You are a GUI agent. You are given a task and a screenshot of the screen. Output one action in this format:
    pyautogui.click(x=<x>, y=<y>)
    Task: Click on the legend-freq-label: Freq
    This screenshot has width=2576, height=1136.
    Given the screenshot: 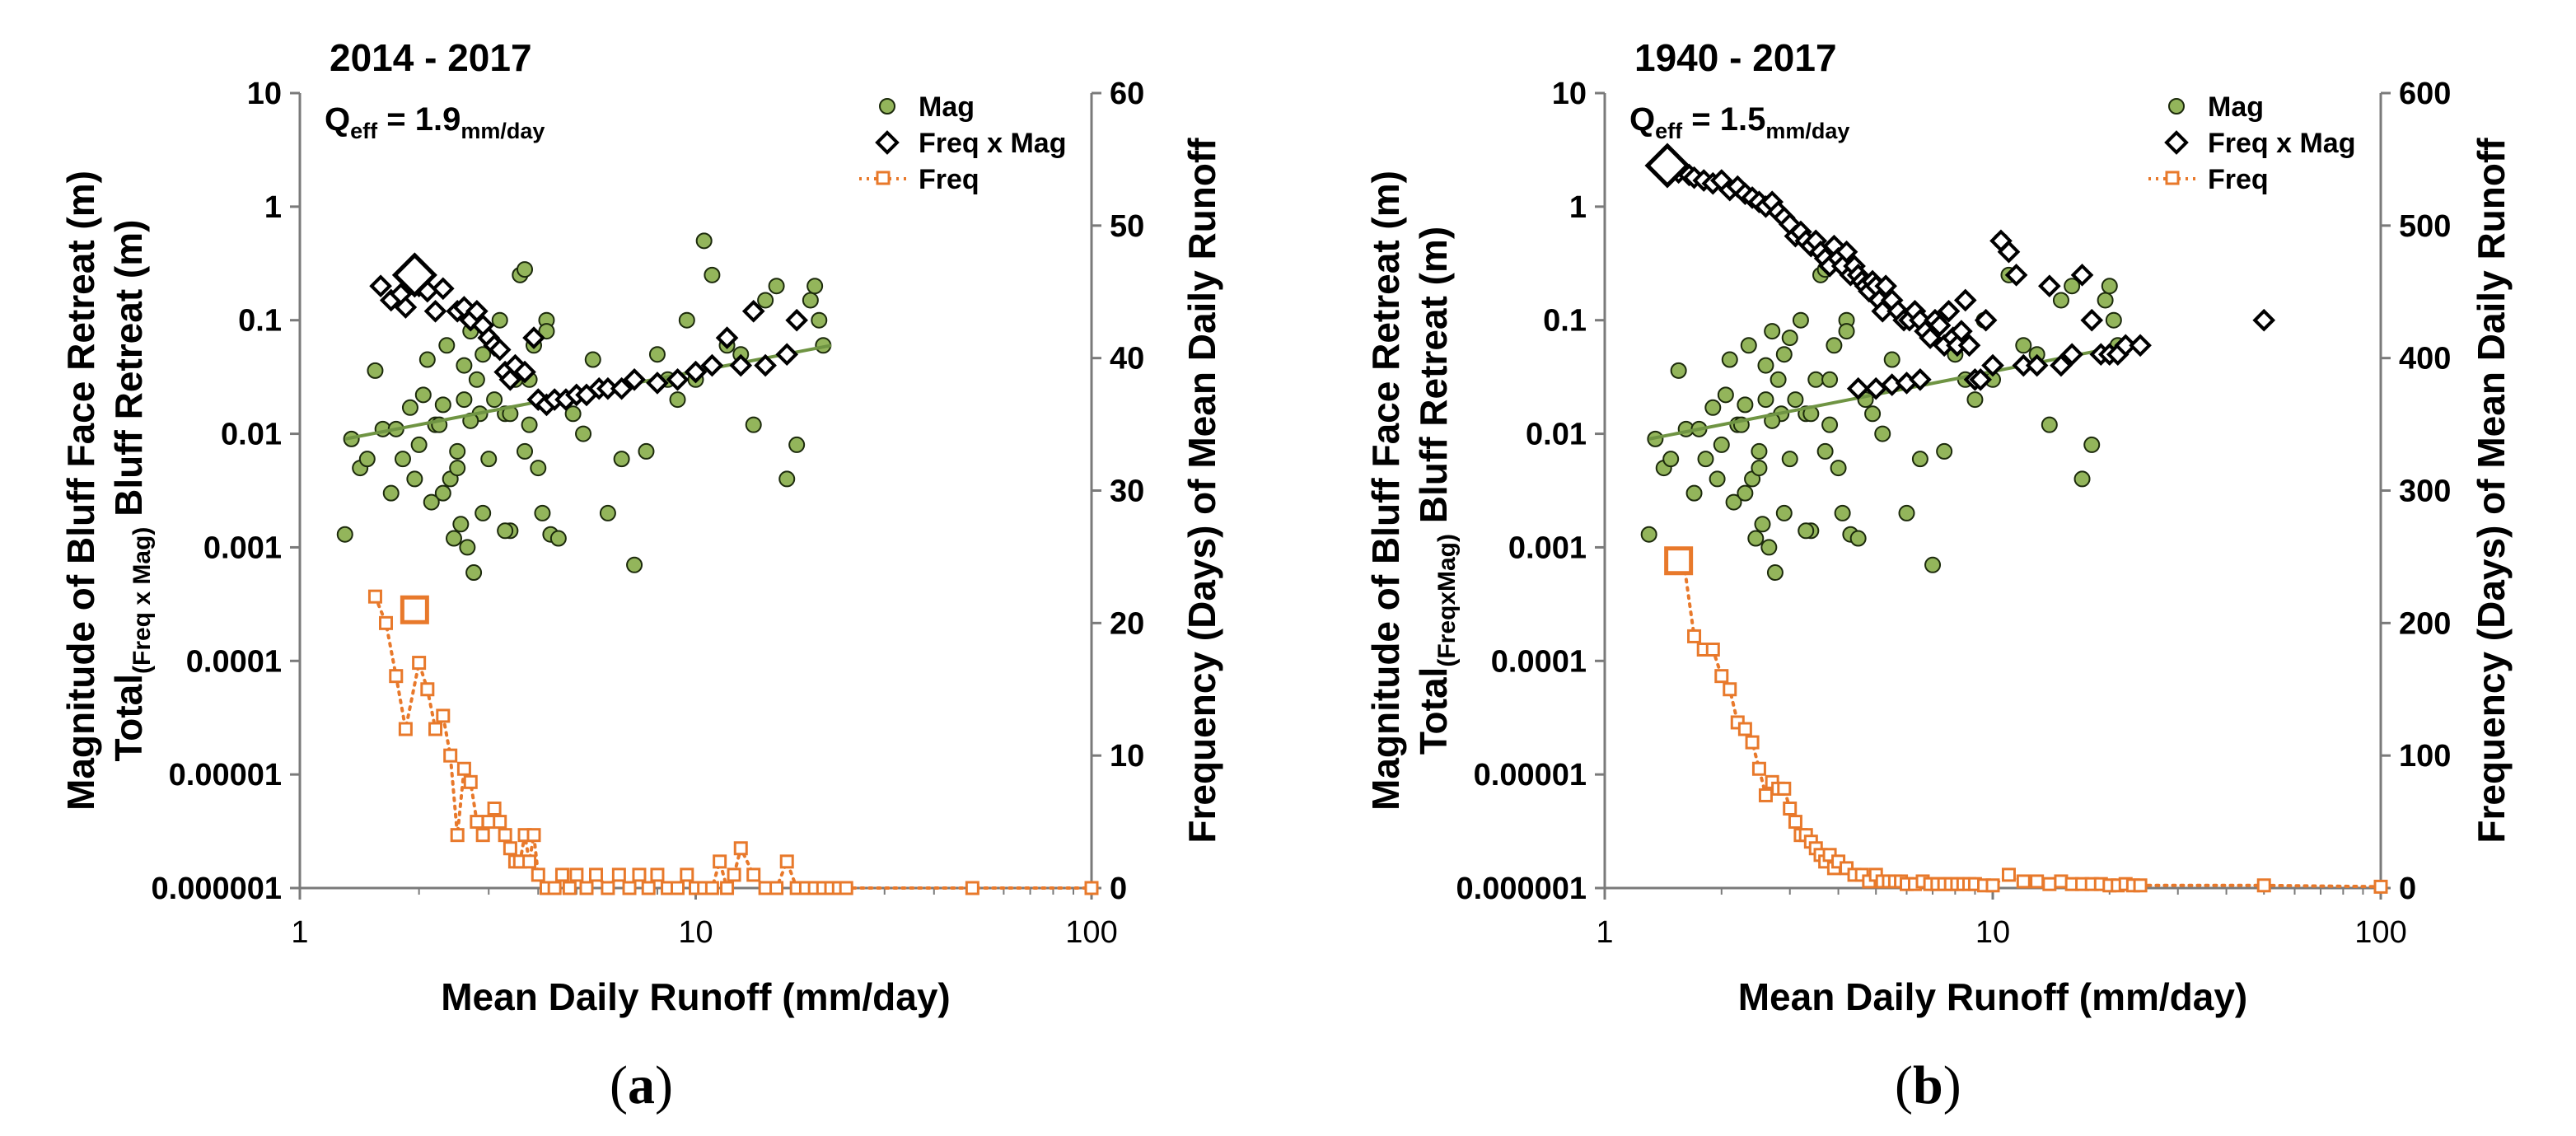 What is the action you would take?
    pyautogui.click(x=949, y=179)
    